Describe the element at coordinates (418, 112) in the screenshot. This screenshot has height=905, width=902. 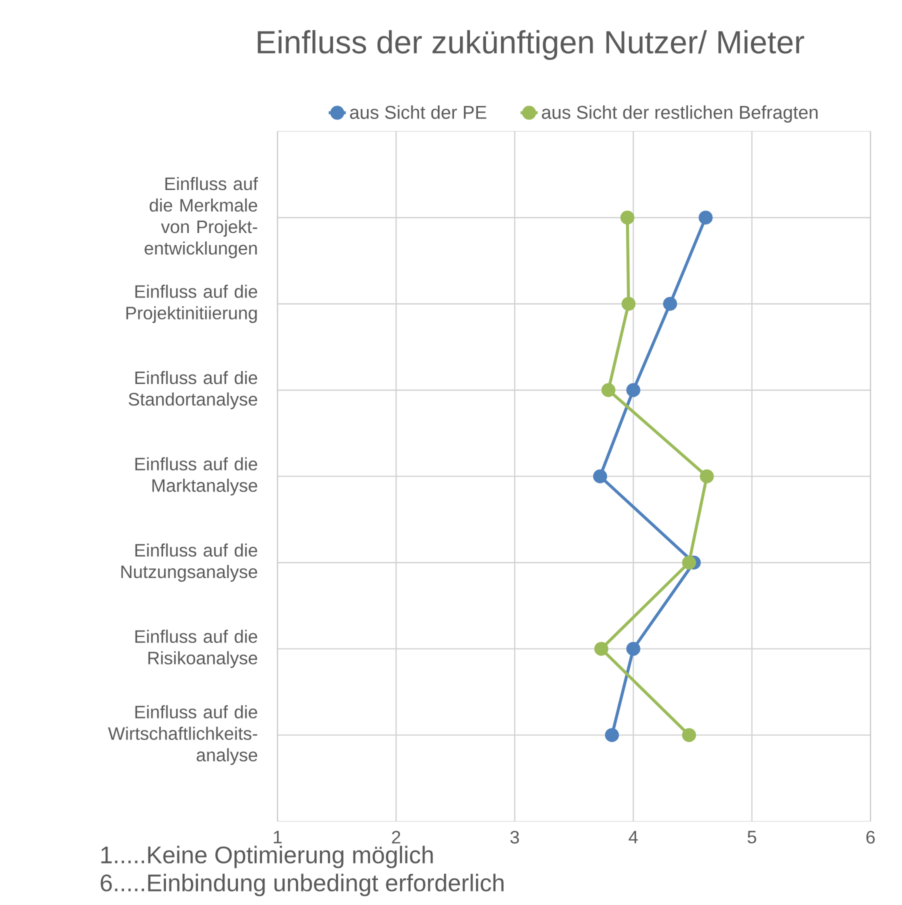
I see `legend-label: aus Sicht der PE` at that location.